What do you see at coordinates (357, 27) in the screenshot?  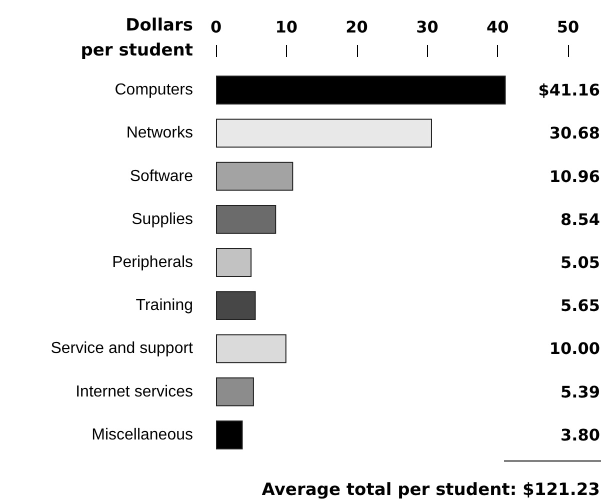 I see `x-tick-label: 20` at bounding box center [357, 27].